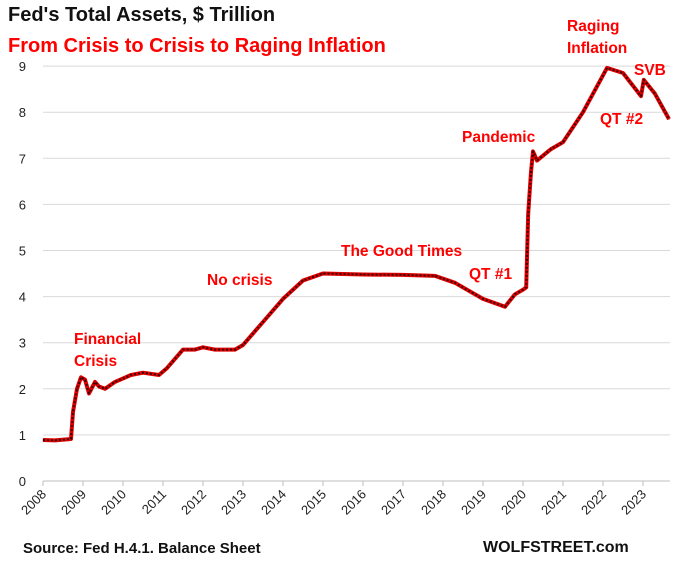 The width and height of the screenshot is (674, 574). What do you see at coordinates (491, 274) in the screenshot?
I see `annotation-qt1: QT #1` at bounding box center [491, 274].